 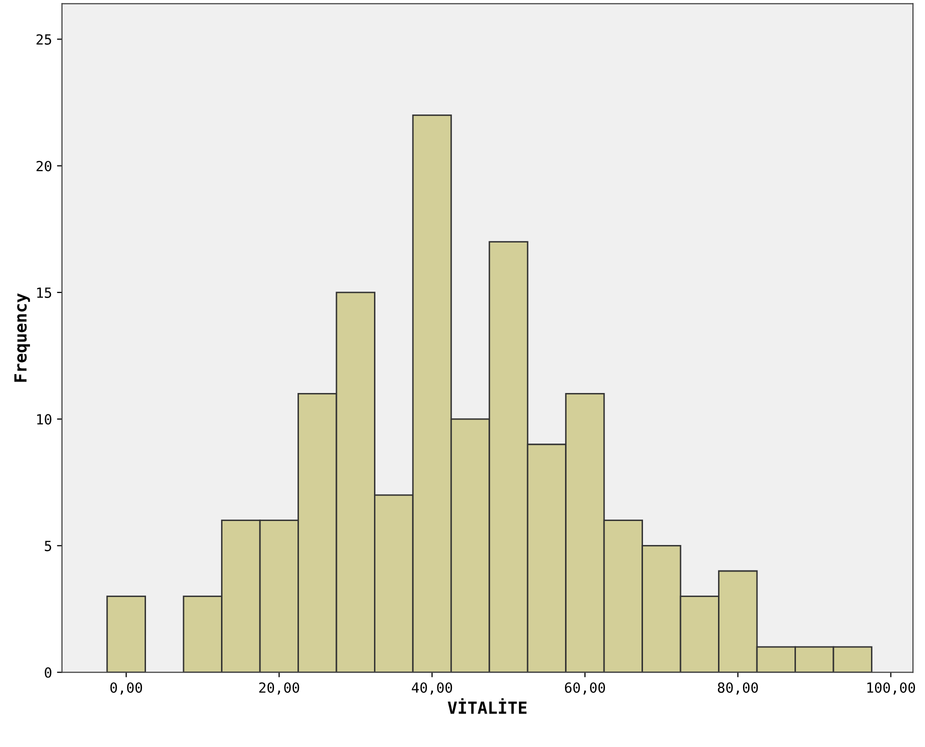 I want to click on y-axis-title: Frequency, so click(x=22, y=337).